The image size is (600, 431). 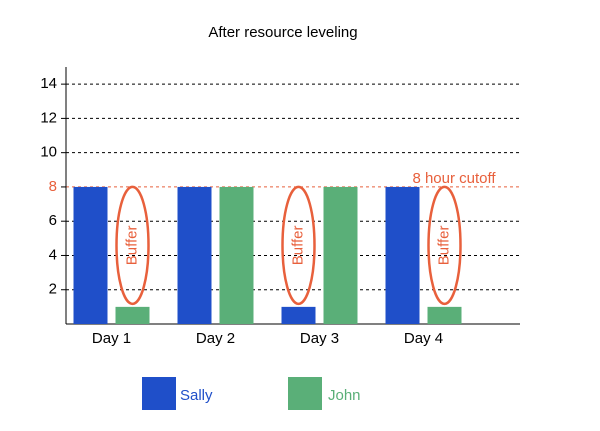 I want to click on x-tick-label: Day 3, so click(x=319, y=338).